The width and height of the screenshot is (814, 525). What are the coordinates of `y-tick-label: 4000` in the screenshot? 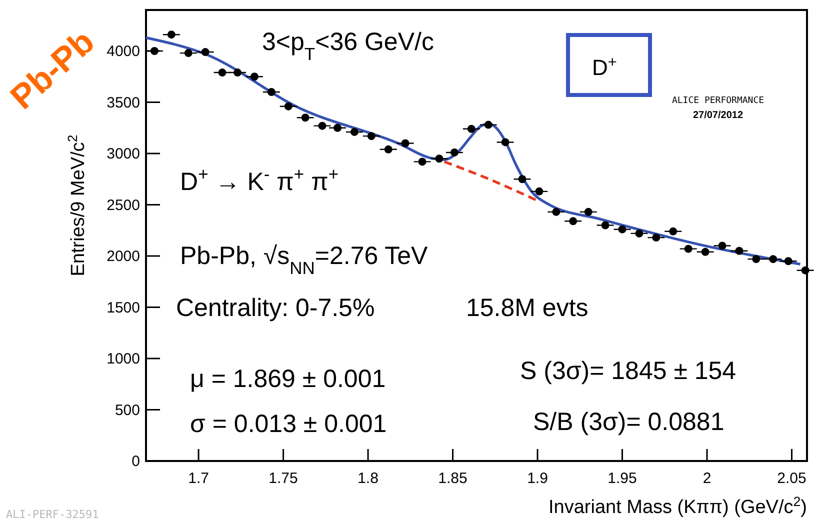 It's located at (123, 51).